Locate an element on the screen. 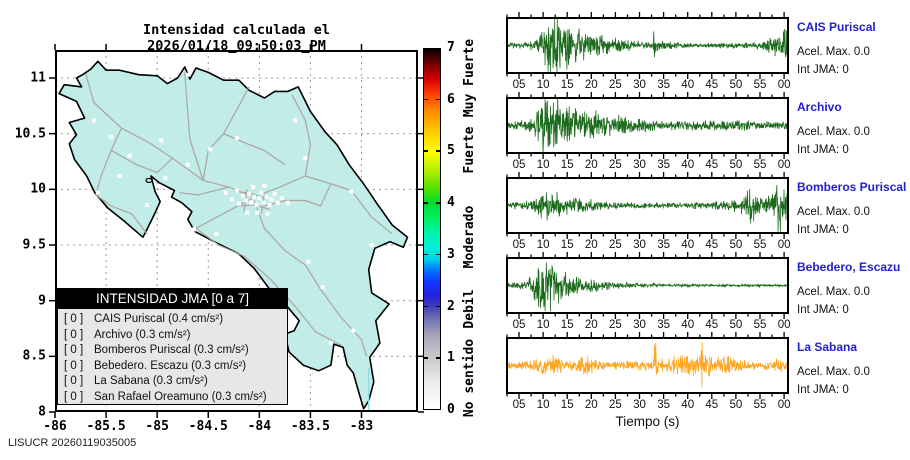 The width and height of the screenshot is (910, 460). station-name: CAIS Puriscal is located at coordinates (836, 27).